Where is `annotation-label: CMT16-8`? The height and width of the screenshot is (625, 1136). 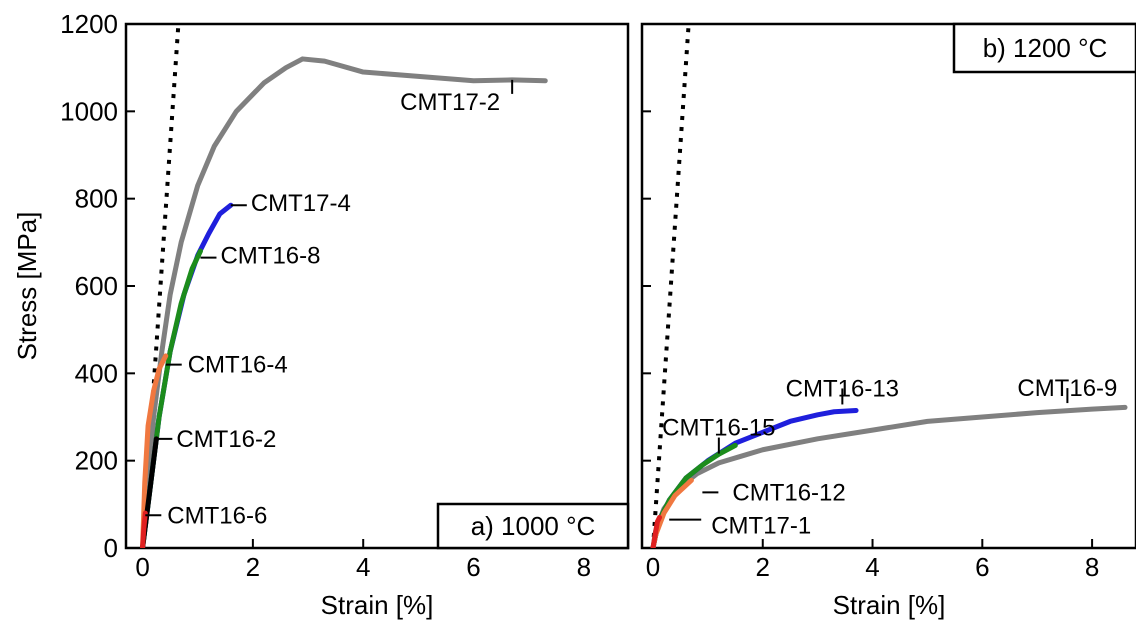 annotation-label: CMT16-8 is located at coordinates (270, 256).